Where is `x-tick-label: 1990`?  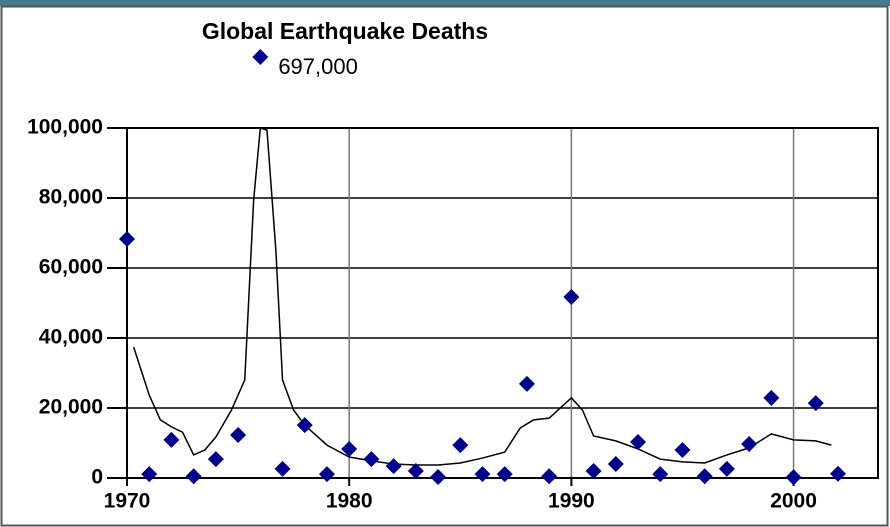
x-tick-label: 1990 is located at coordinates (571, 501).